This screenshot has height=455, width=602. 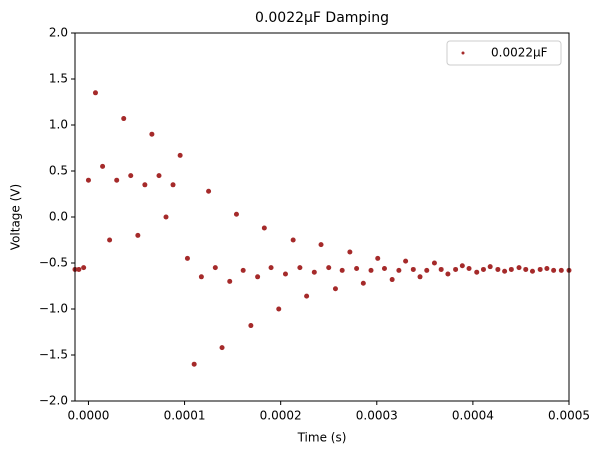 I want to click on x-tick-label: 0.0003, so click(x=377, y=416).